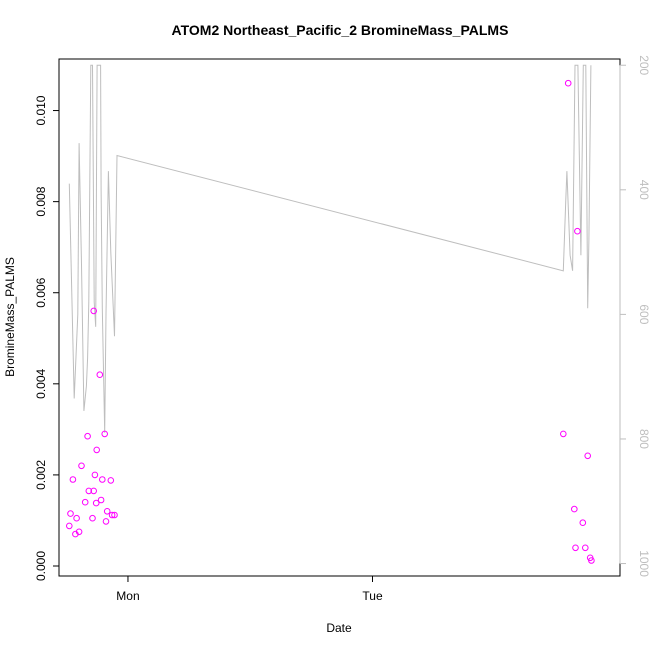 This screenshot has height=650, width=650. I want to click on y-right-tick-label: 1000, so click(643, 563).